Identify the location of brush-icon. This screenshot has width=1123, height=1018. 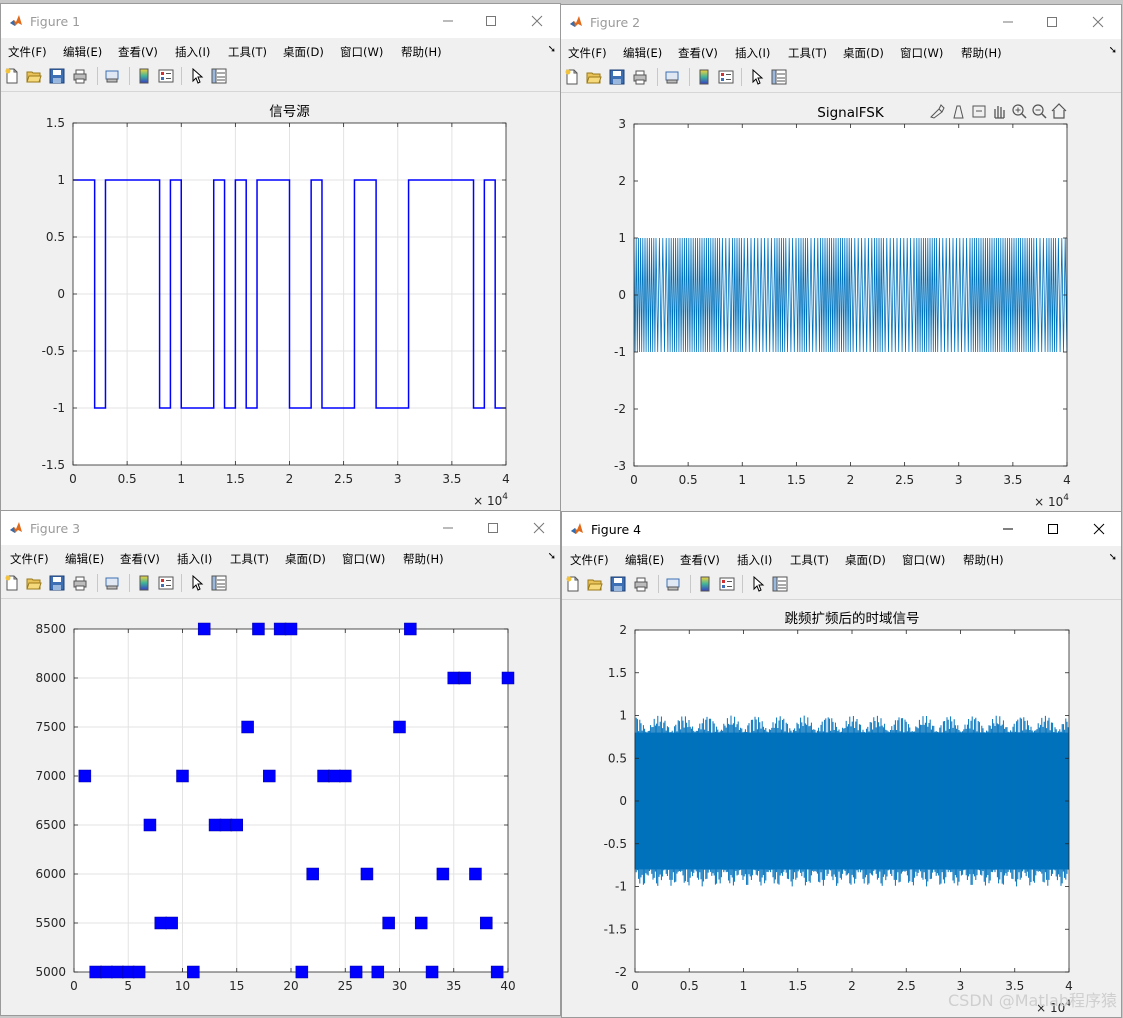
(937, 111).